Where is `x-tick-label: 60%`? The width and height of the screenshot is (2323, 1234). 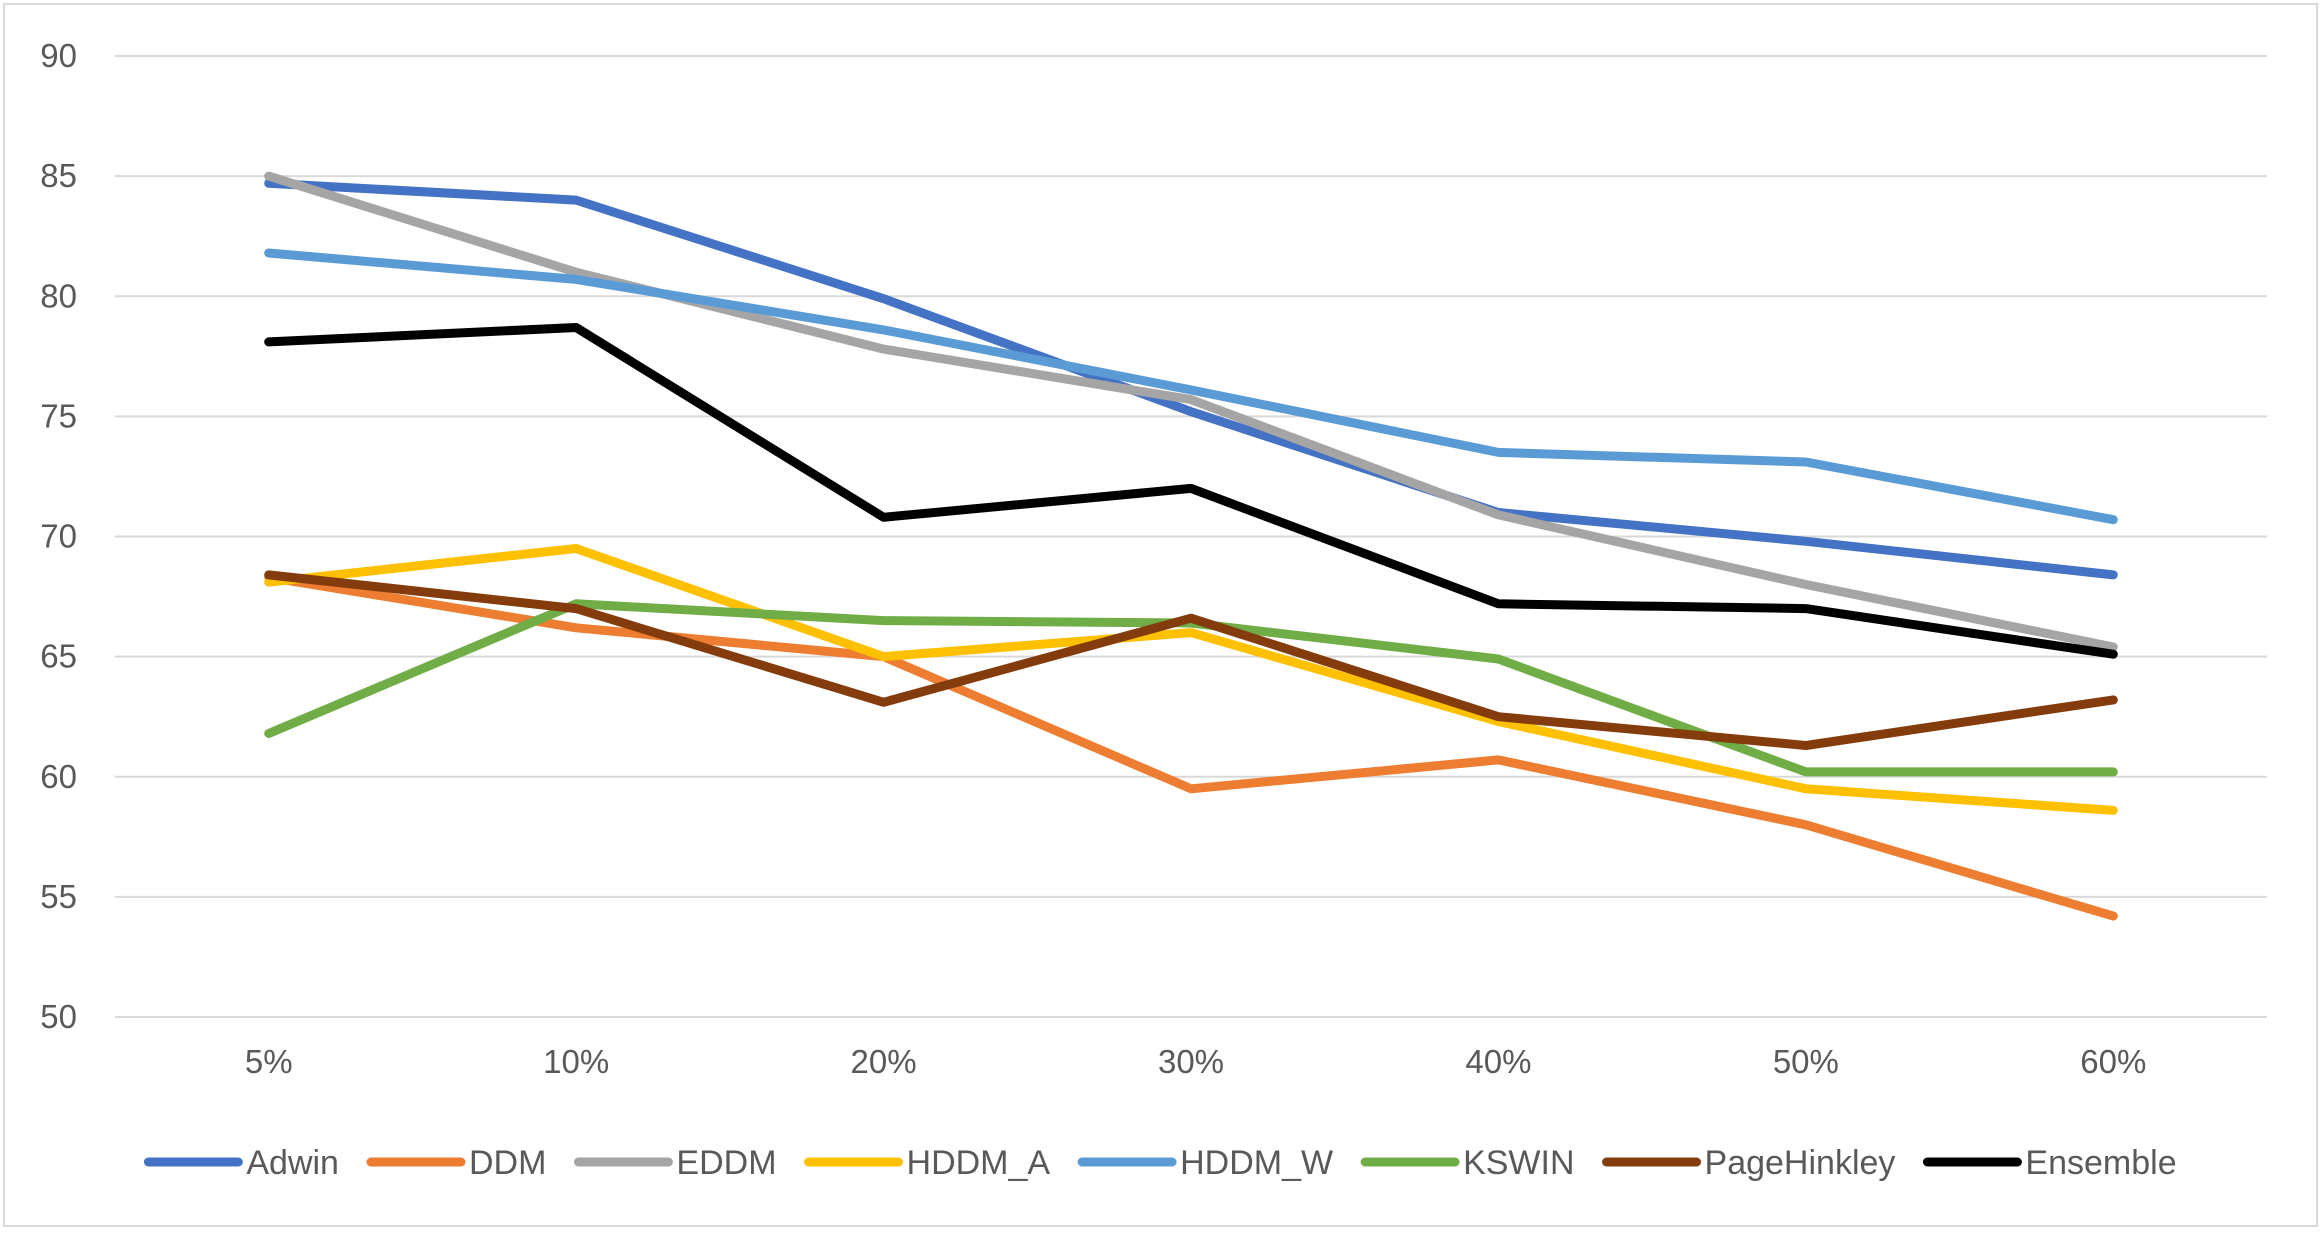
x-tick-label: 60% is located at coordinates (2113, 1061).